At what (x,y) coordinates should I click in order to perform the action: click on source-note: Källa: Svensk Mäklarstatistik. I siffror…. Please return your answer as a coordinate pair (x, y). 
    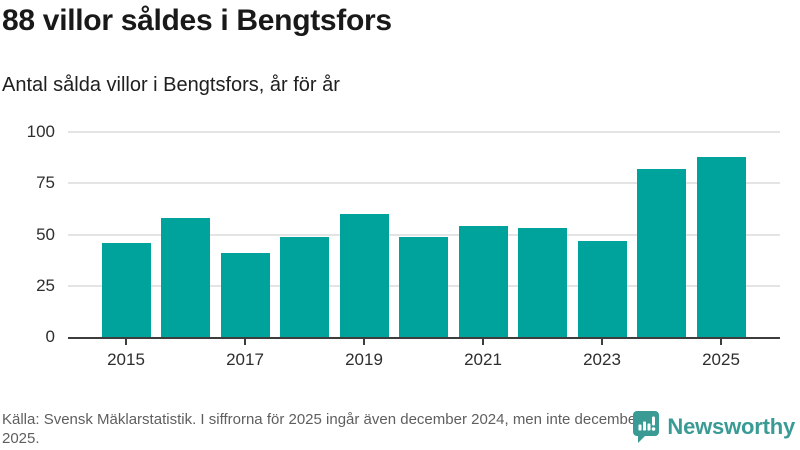
    Looking at the image, I should click on (322, 429).